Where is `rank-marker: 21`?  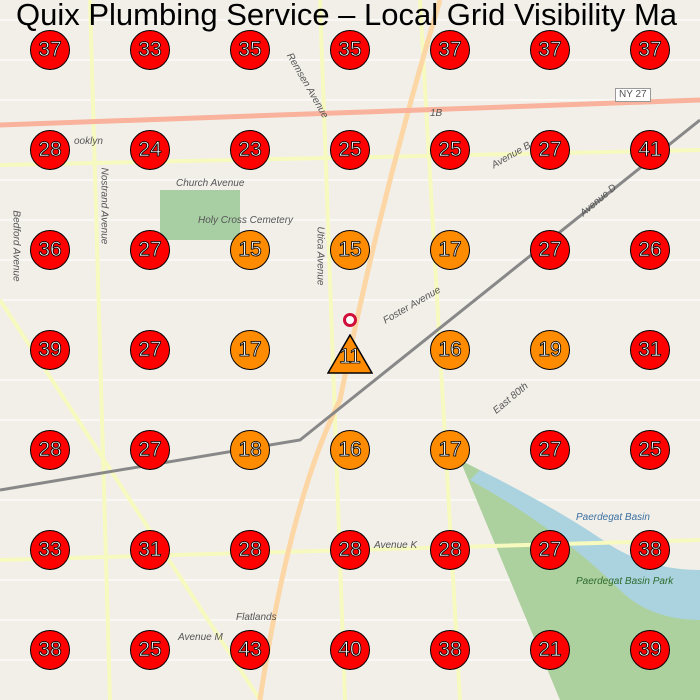
rank-marker: 21 is located at coordinates (550, 650).